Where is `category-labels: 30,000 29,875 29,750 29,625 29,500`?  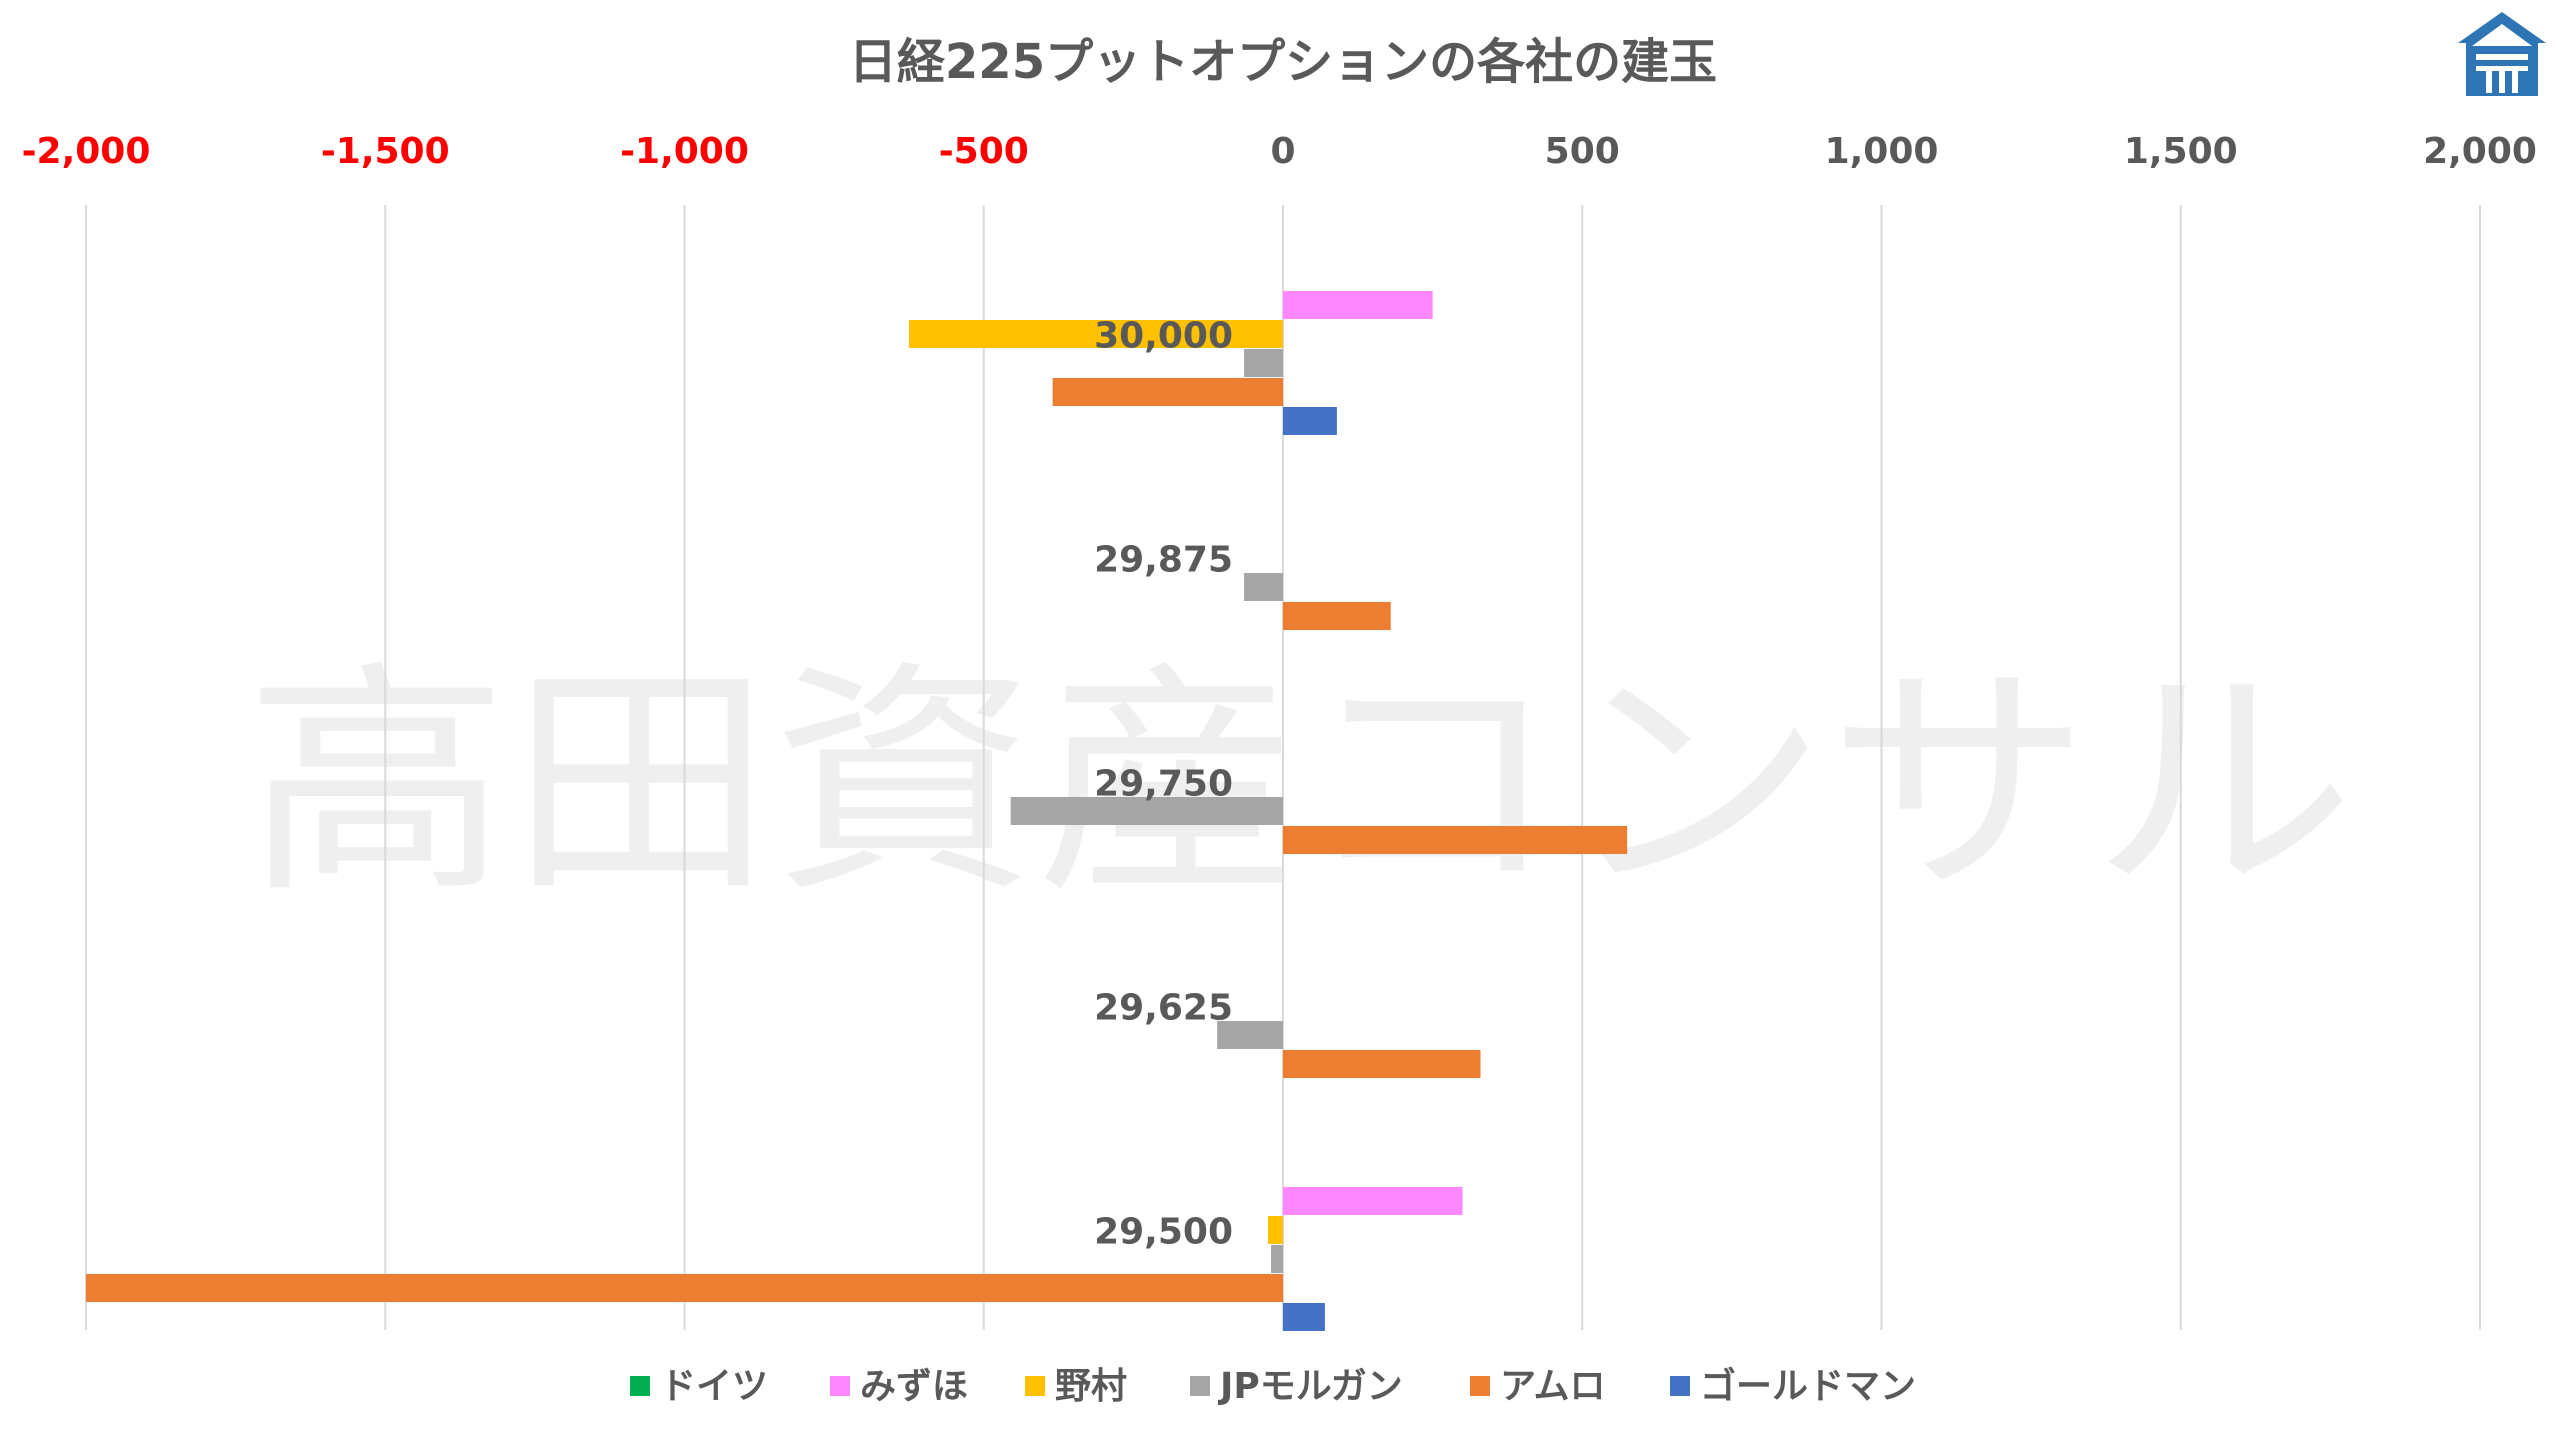 category-labels: 30,000 29,875 29,750 29,625 29,500 is located at coordinates (1163, 783).